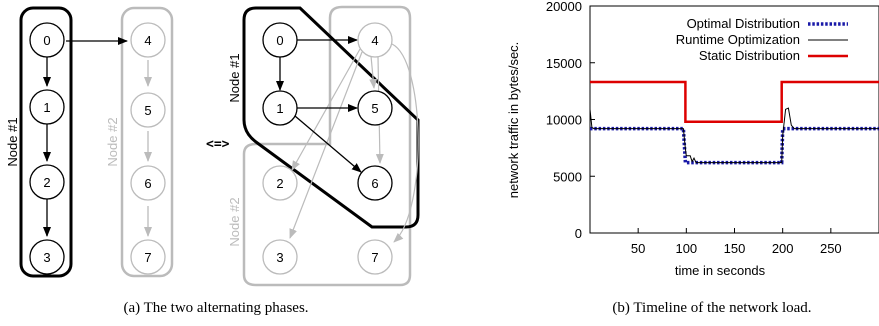 This screenshot has height=326, width=879. I want to click on edge-4-3-right, so click(326, 145).